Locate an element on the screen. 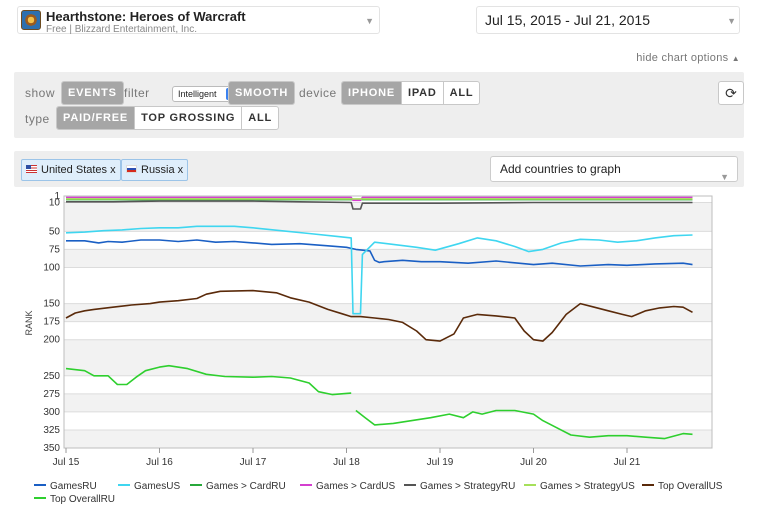  x-tick-label: Jul 17 is located at coordinates (253, 462).